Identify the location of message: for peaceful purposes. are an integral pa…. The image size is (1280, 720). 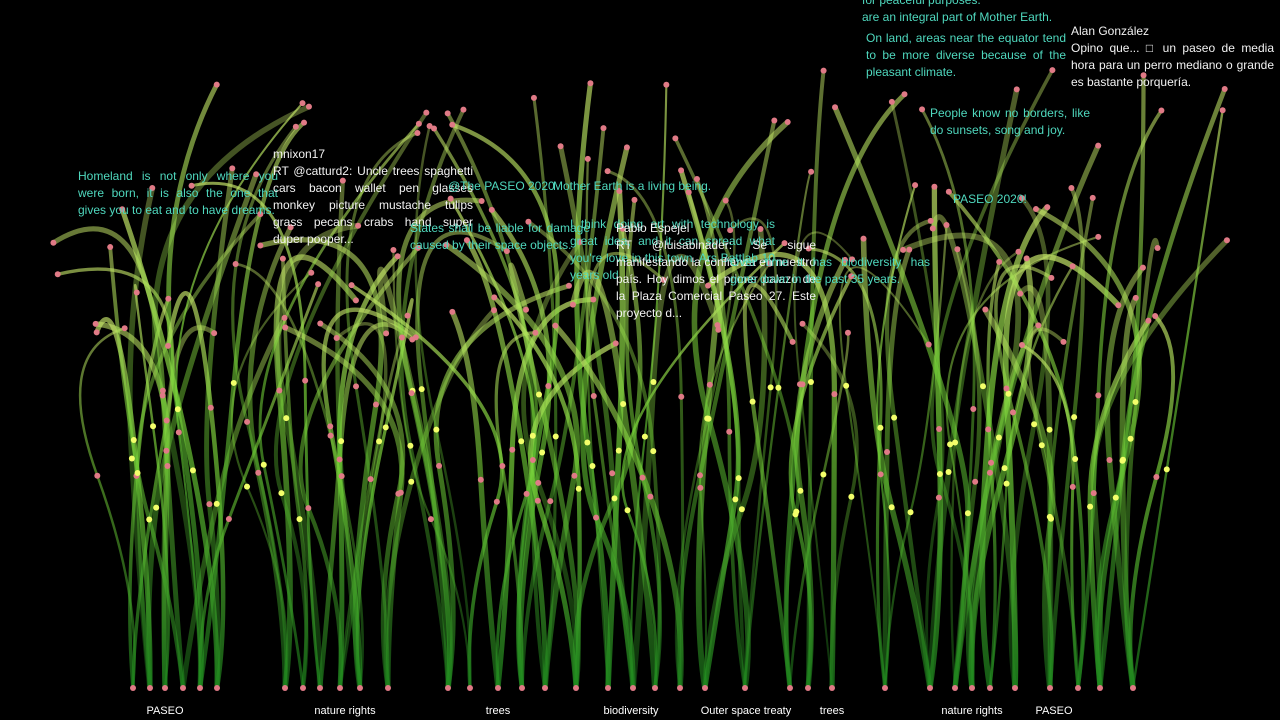
(962, 13).